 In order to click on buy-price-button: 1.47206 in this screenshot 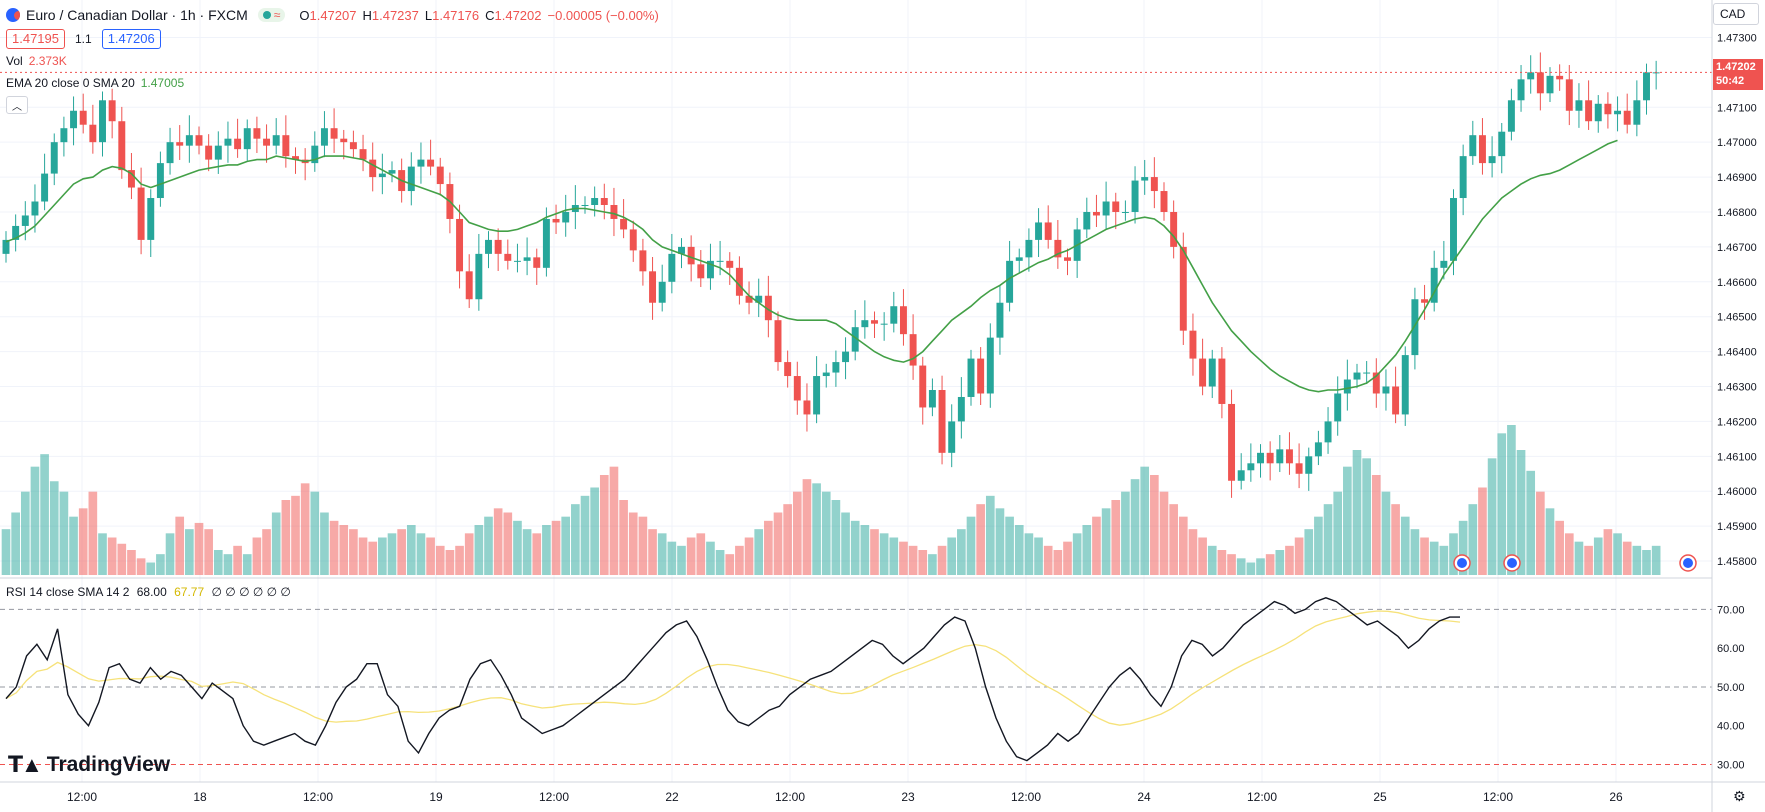, I will do `click(131, 39)`.